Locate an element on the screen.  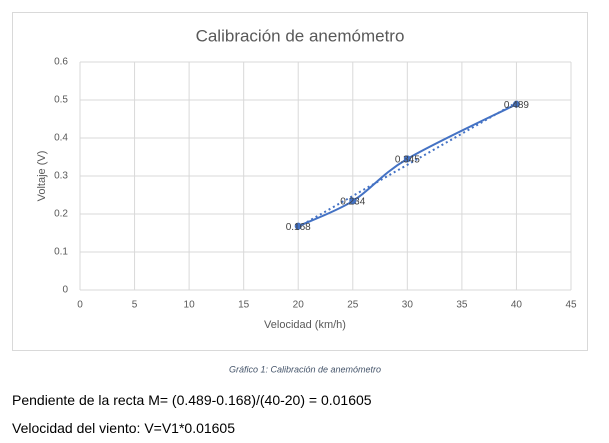
paragraph: Velocidad del viento: V=V1*0.01605 is located at coordinates (124, 428).